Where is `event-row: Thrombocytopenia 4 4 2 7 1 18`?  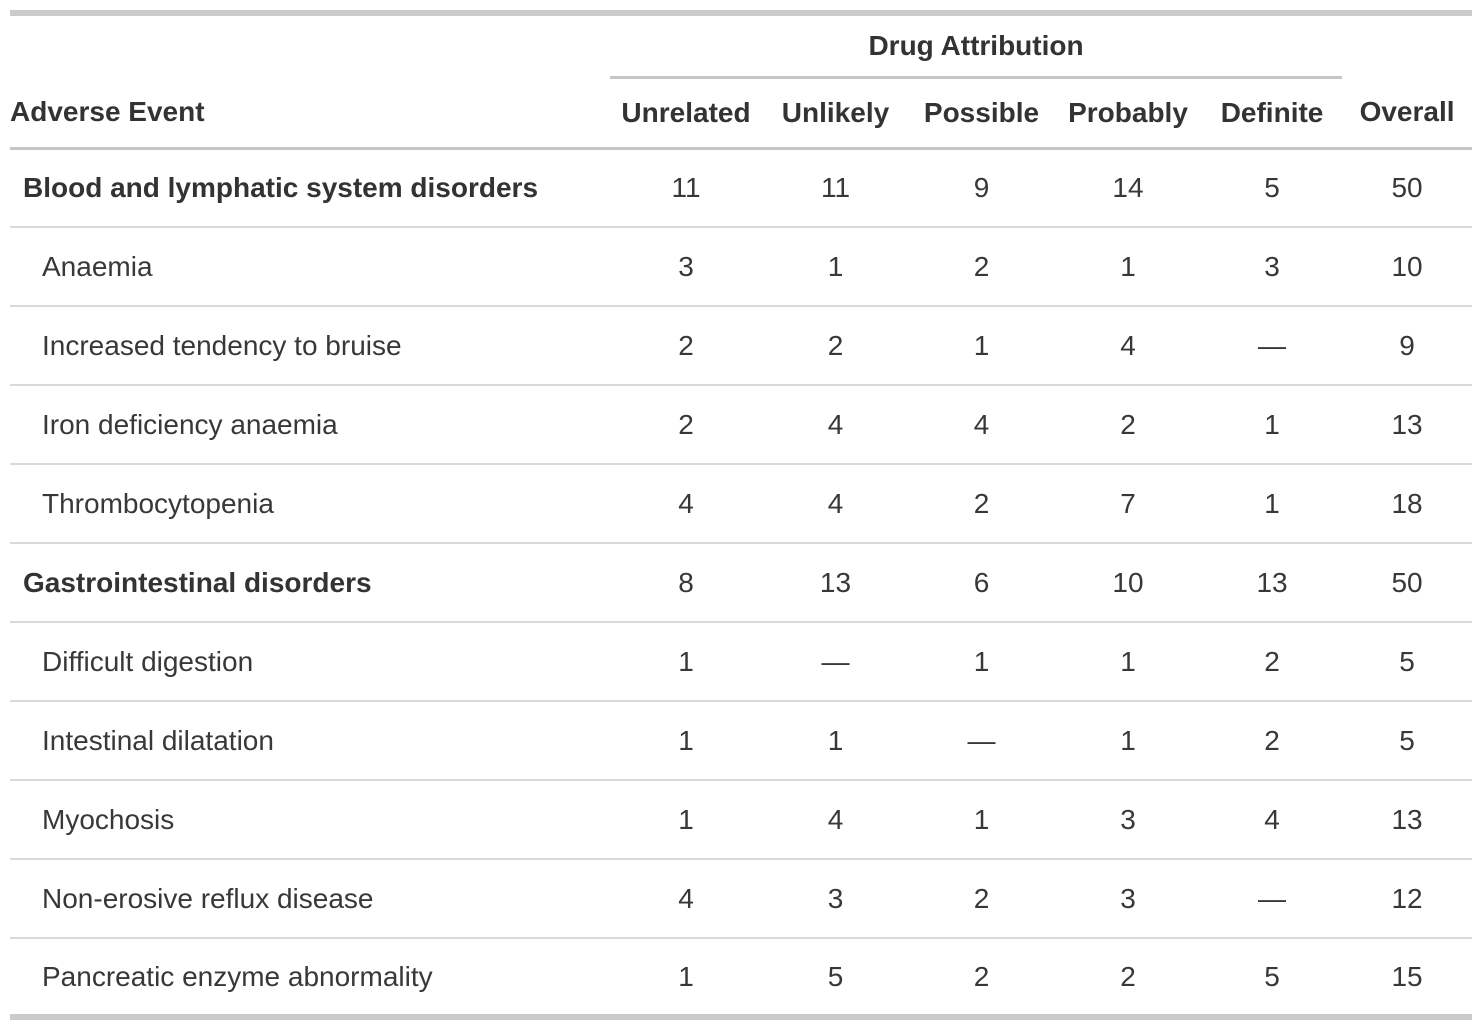 event-row: Thrombocytopenia 4 4 2 7 1 18 is located at coordinates (741, 503).